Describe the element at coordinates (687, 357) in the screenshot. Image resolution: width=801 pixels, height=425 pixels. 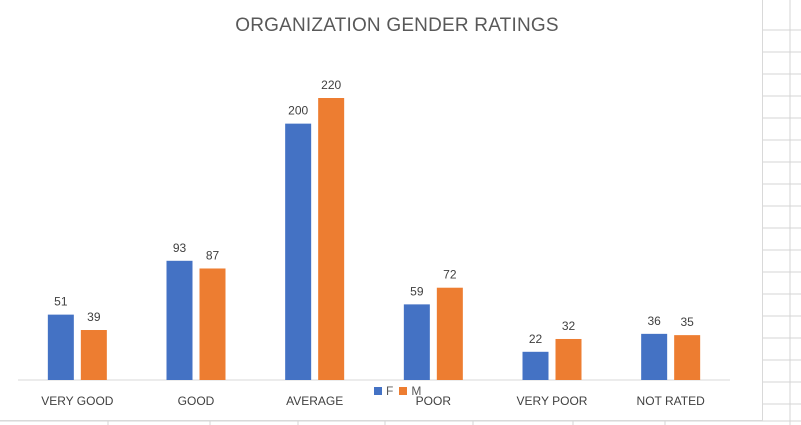
I see `bar-not-rated-m` at that location.